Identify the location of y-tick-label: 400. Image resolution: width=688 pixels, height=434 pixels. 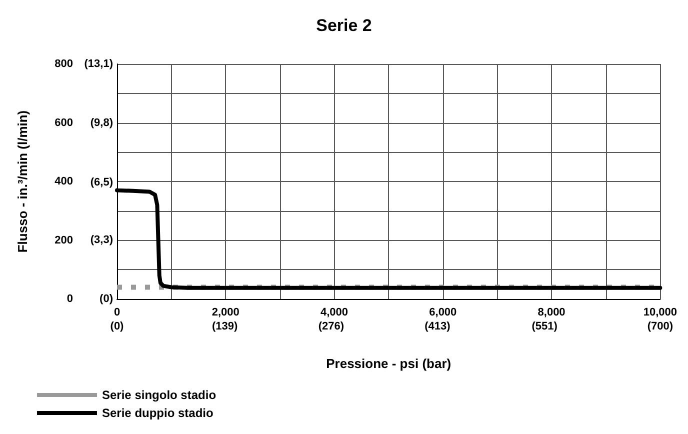
(63, 182).